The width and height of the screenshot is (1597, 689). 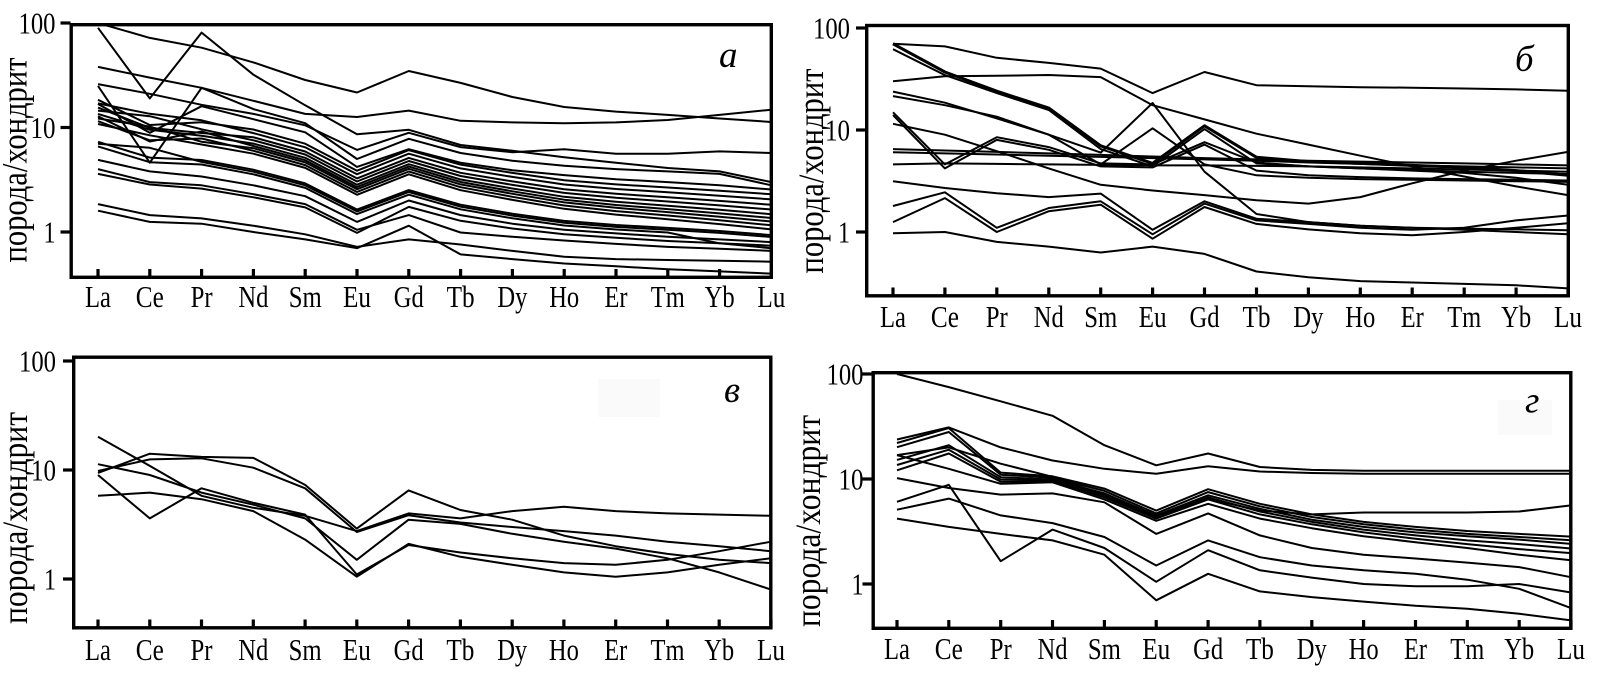 I want to click on svg-text: б, so click(x=1525, y=59).